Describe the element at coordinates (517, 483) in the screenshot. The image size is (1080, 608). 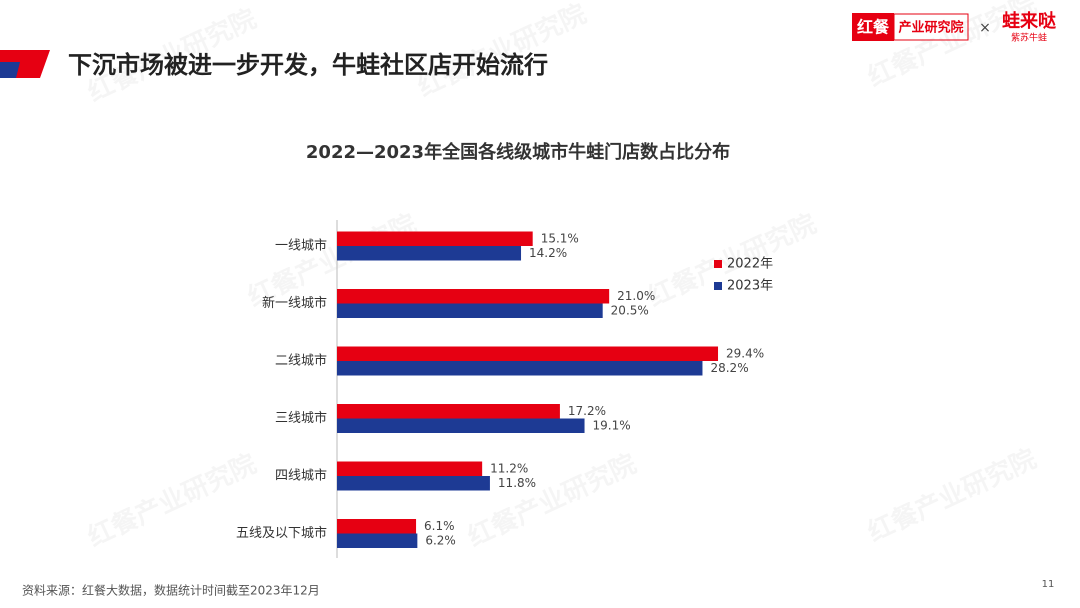
I see `data-label: 11.8%` at that location.